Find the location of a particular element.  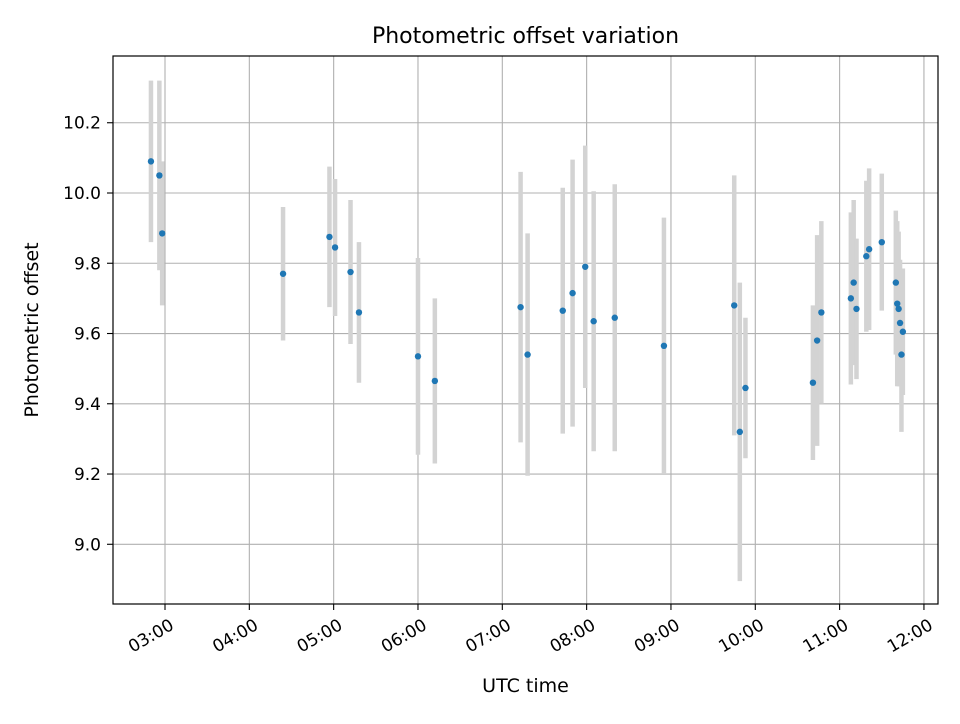

x-axis-label: UTC time is located at coordinates (525, 686).